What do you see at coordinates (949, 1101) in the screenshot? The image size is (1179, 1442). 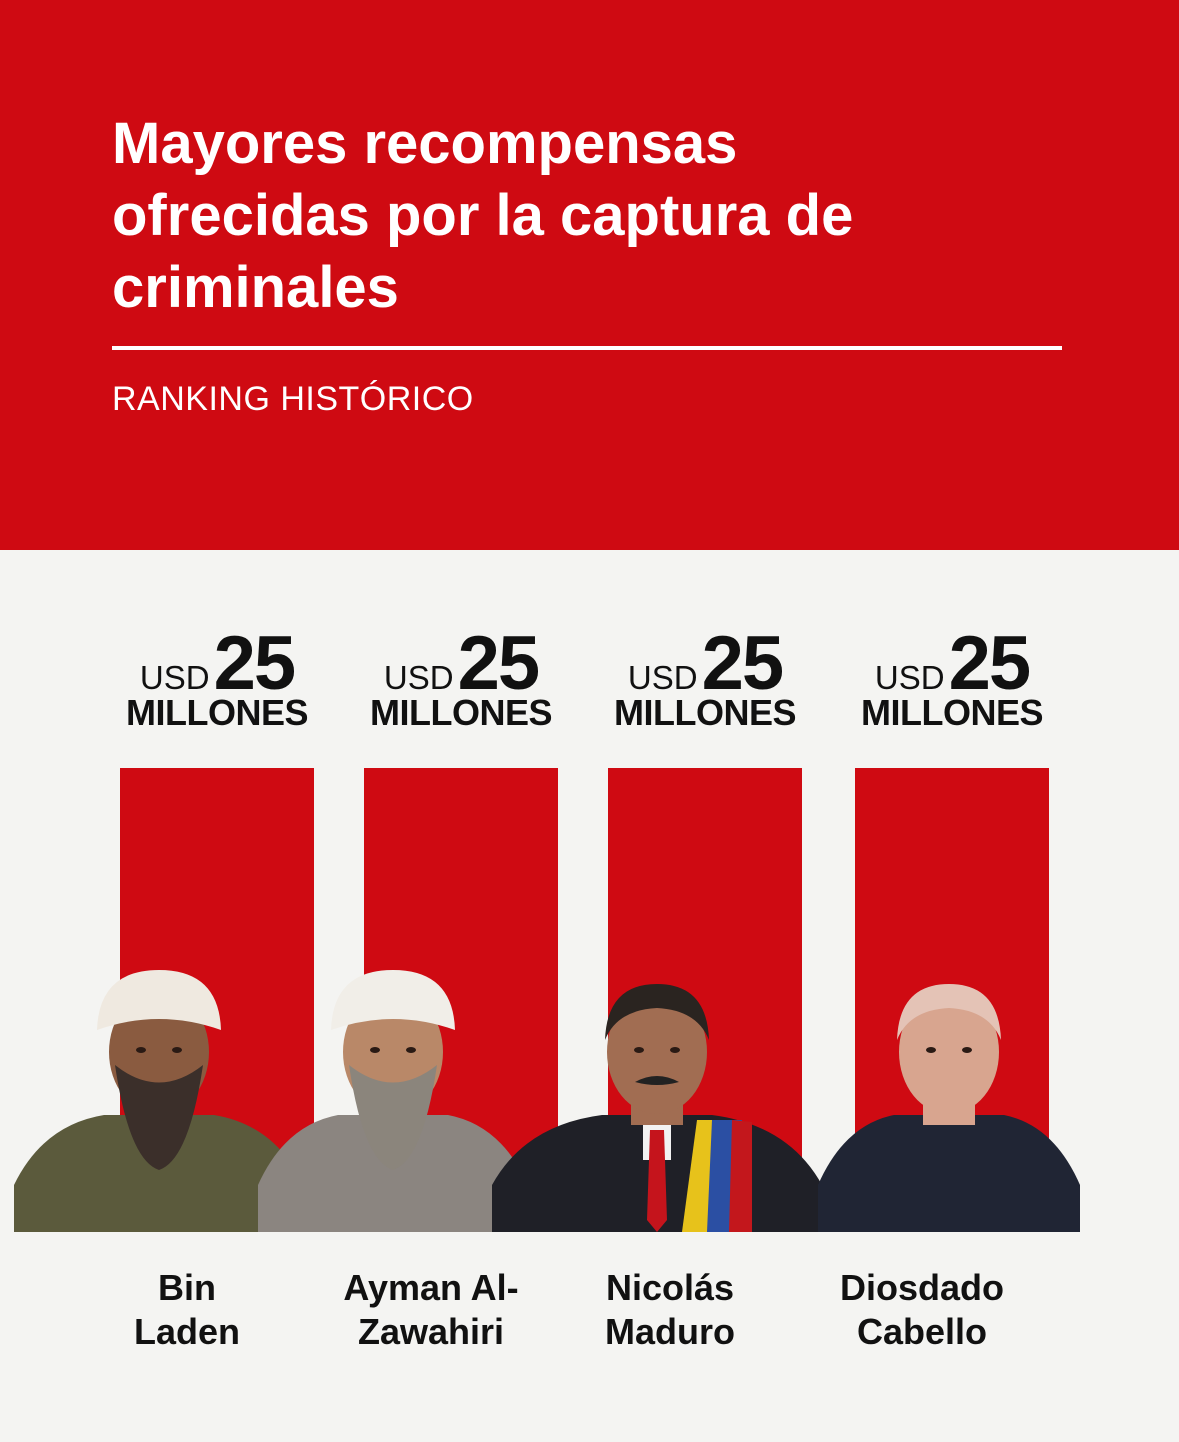 I see `cabello-photo` at bounding box center [949, 1101].